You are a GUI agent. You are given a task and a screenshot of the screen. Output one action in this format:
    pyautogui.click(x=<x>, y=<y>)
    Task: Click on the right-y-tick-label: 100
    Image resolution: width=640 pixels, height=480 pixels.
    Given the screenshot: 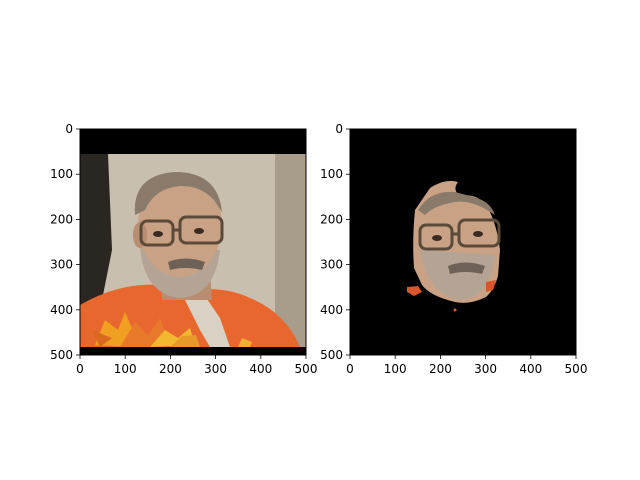 What is the action you would take?
    pyautogui.click(x=331, y=174)
    